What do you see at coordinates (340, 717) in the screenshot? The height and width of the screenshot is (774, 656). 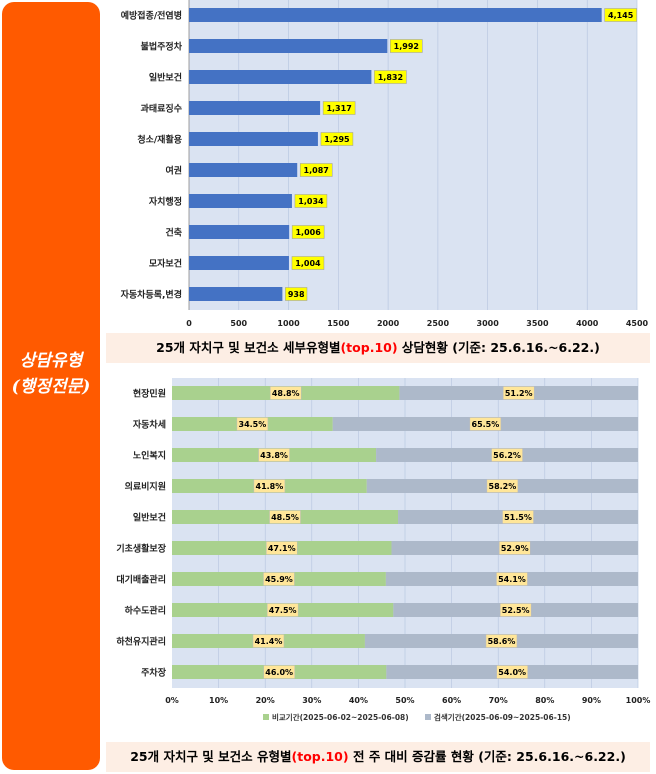 I see `chart2-legend-label: 비교기간(2025-06-02~2025-06-08)` at bounding box center [340, 717].